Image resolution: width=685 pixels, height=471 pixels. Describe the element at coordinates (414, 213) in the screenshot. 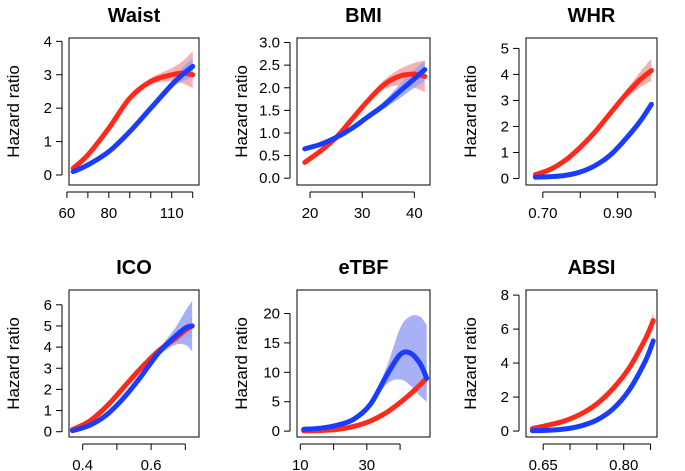

I see `x-tick-label: 40` at that location.